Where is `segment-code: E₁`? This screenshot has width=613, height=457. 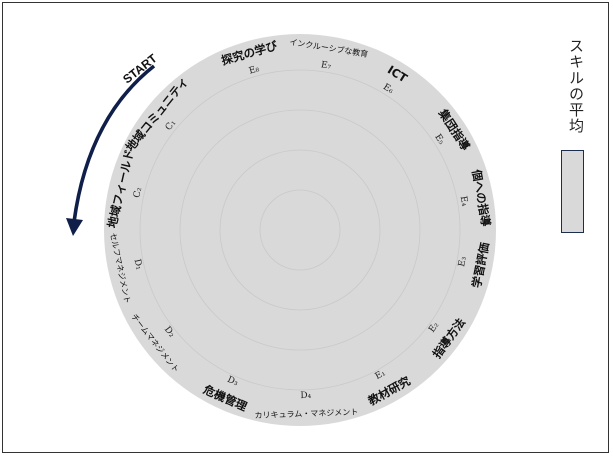
segment-code: E₁ is located at coordinates (381, 375).